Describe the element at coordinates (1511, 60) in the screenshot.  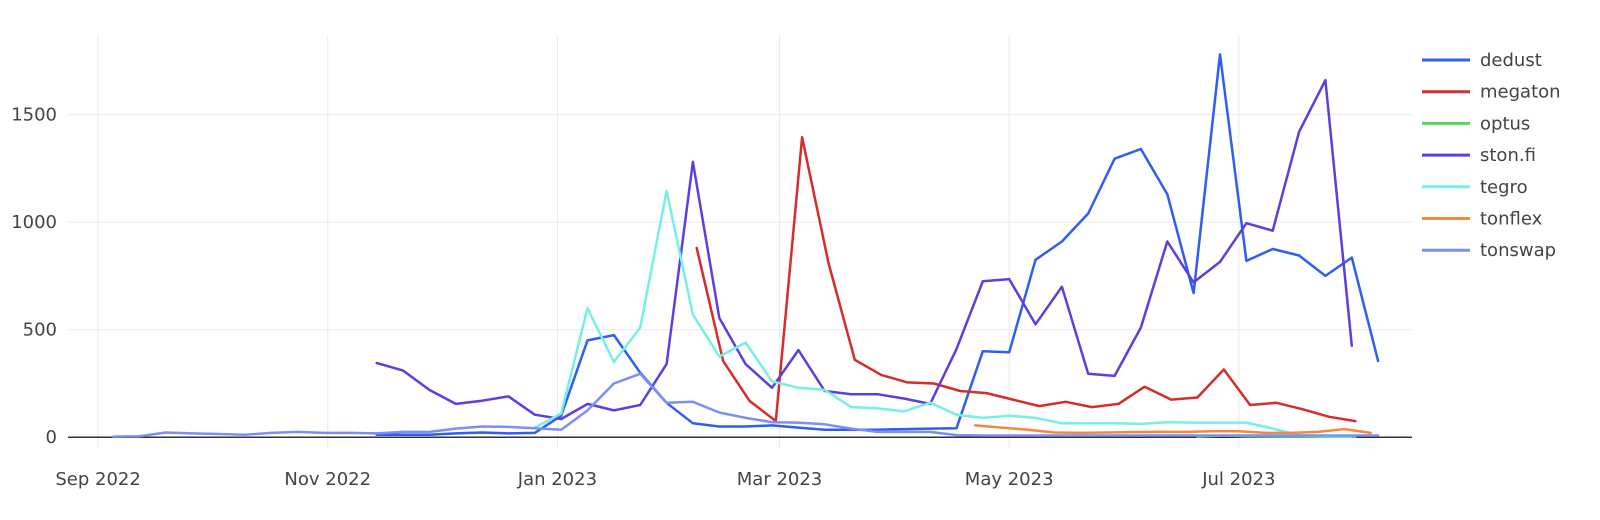
I see `legend-label: dedust` at that location.